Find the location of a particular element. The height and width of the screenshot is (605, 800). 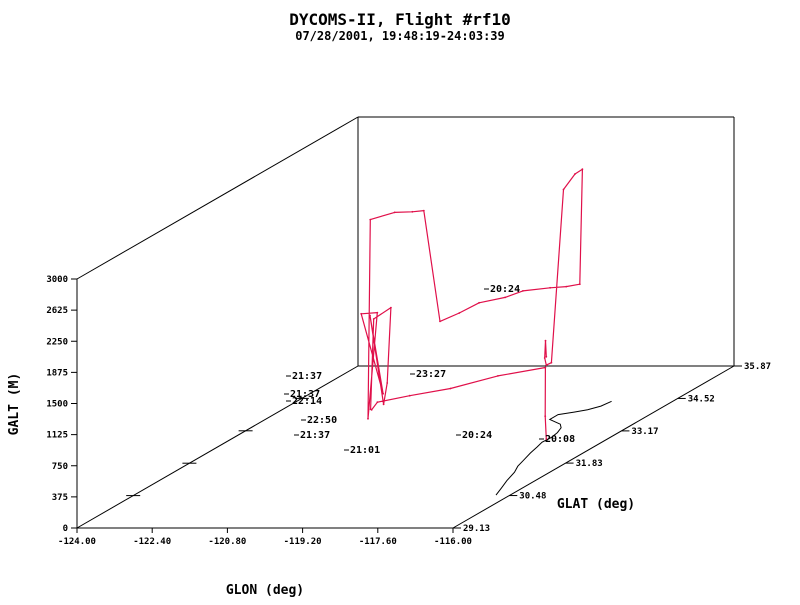

x-tick-label-1: -122.40 is located at coordinates (152, 542).